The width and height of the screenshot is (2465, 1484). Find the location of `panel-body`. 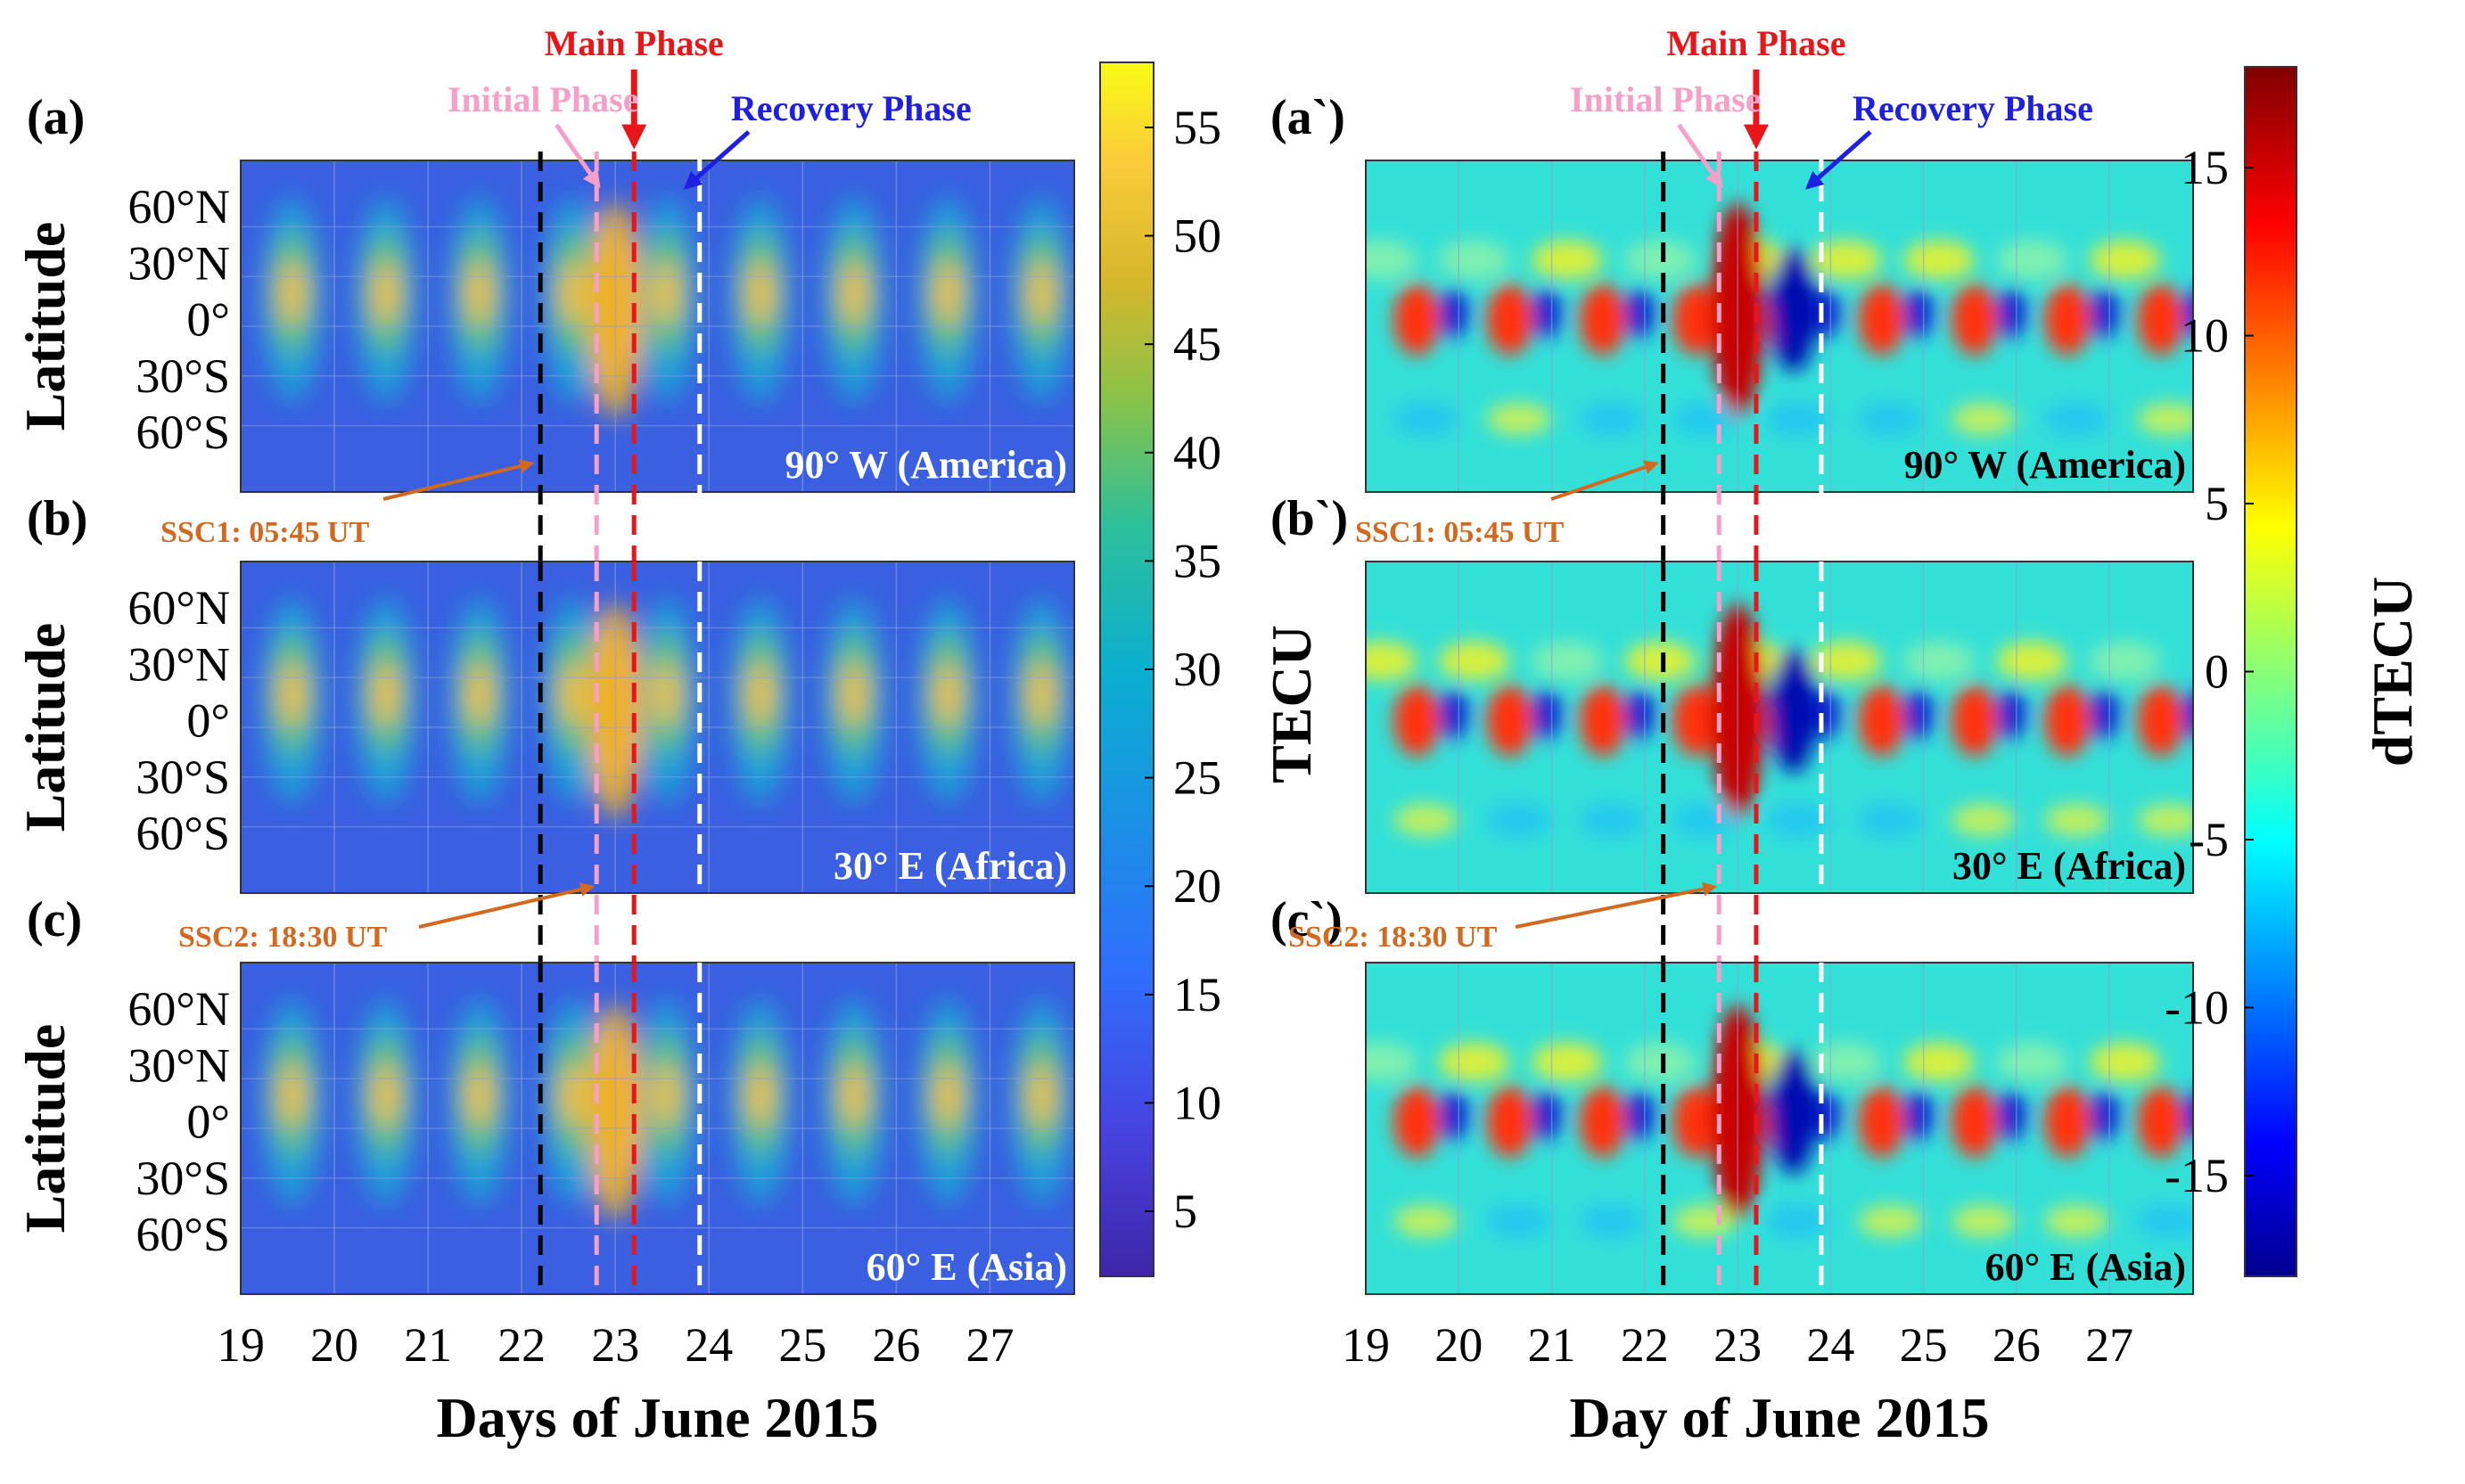

panel-body is located at coordinates (1779, 727).